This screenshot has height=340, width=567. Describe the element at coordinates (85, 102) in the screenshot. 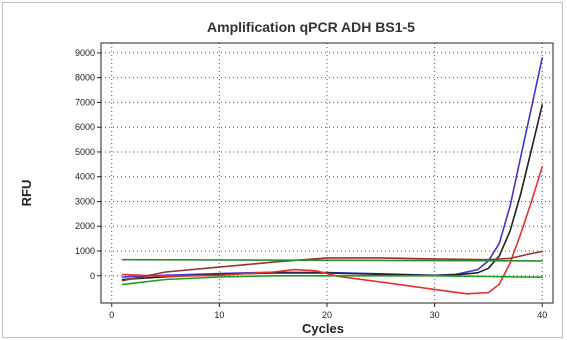

I see `y-tick-label: 7000` at that location.